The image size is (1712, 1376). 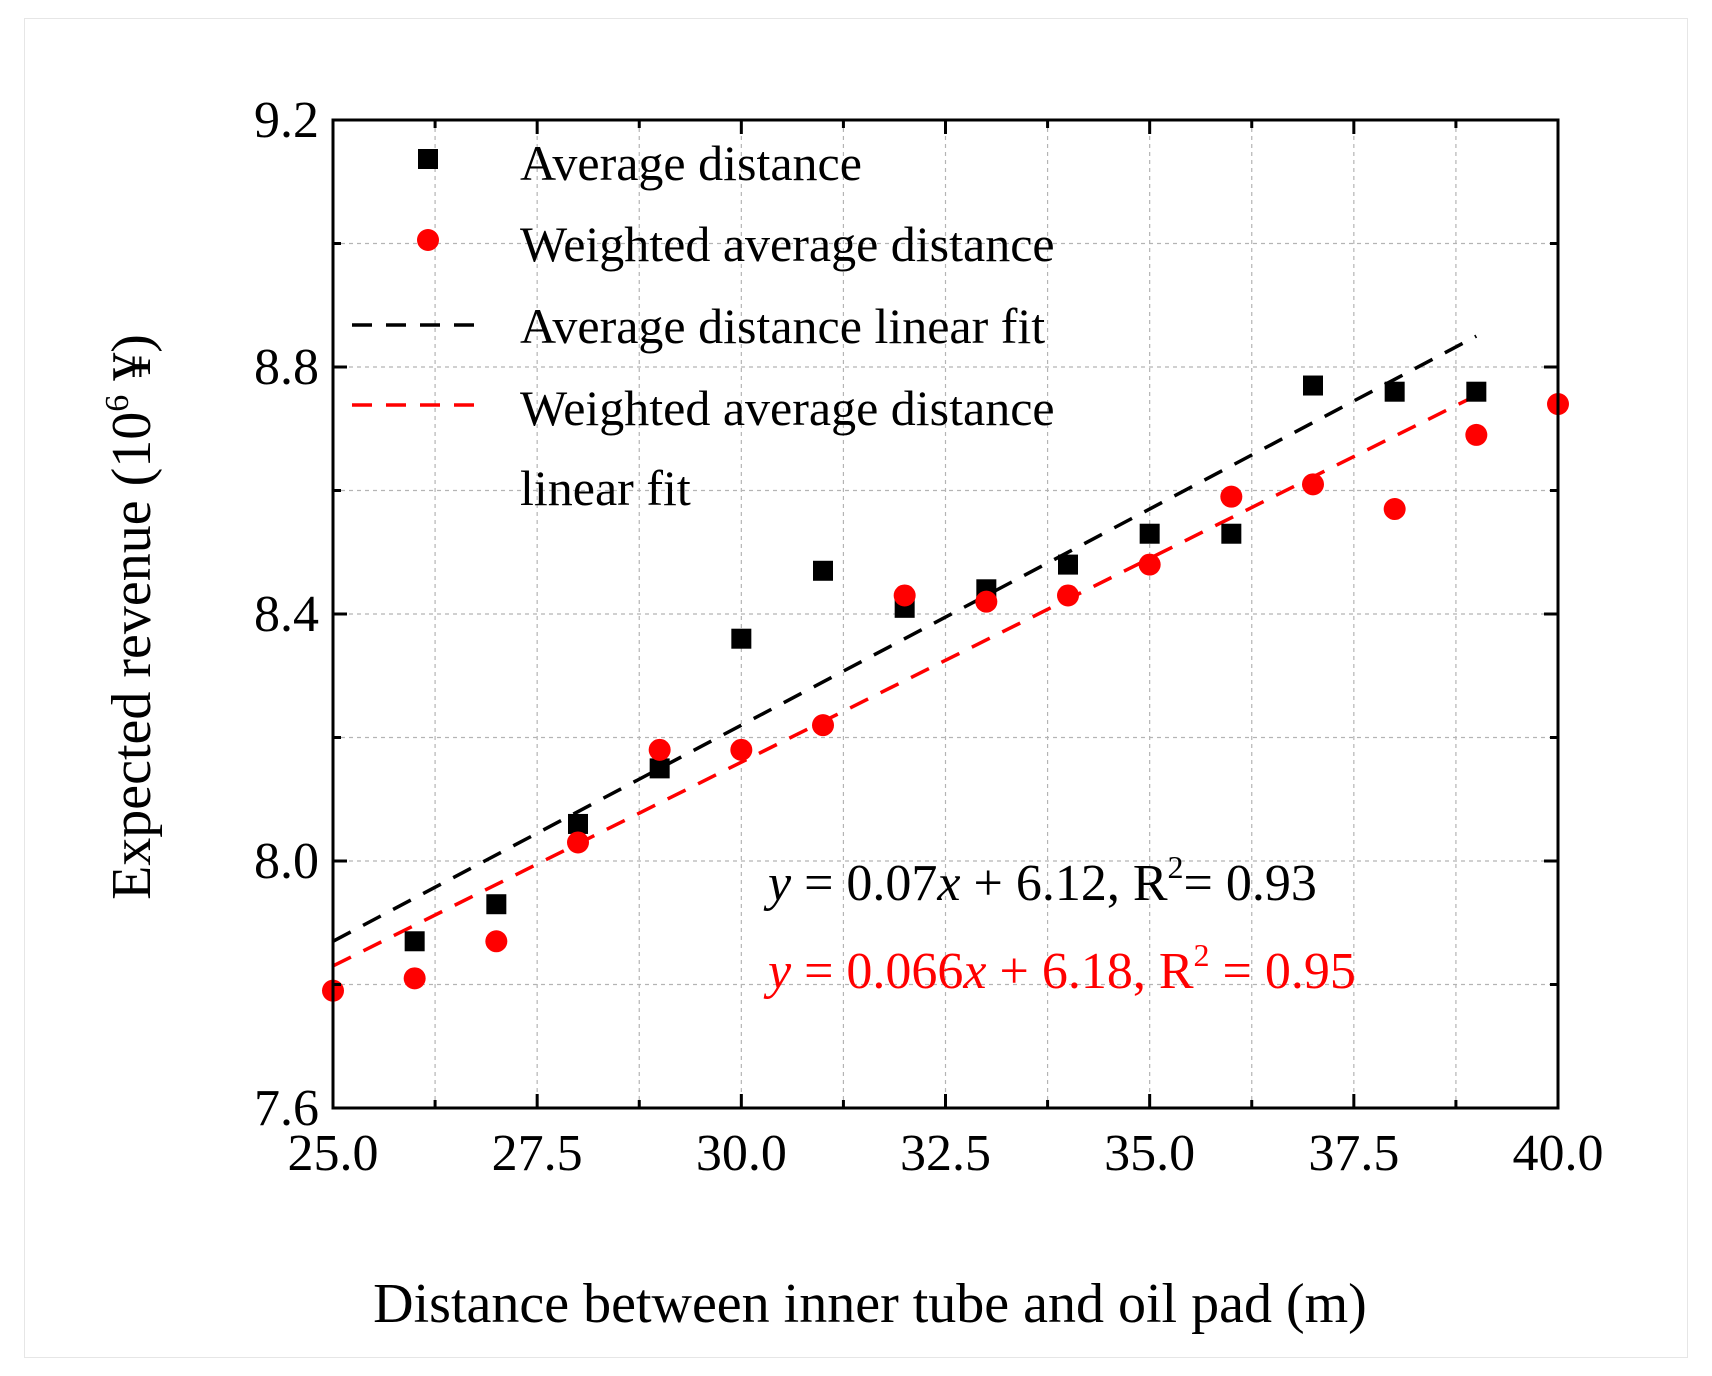 What do you see at coordinates (286, 614) in the screenshot?
I see `y-tick-label: 8.4` at bounding box center [286, 614].